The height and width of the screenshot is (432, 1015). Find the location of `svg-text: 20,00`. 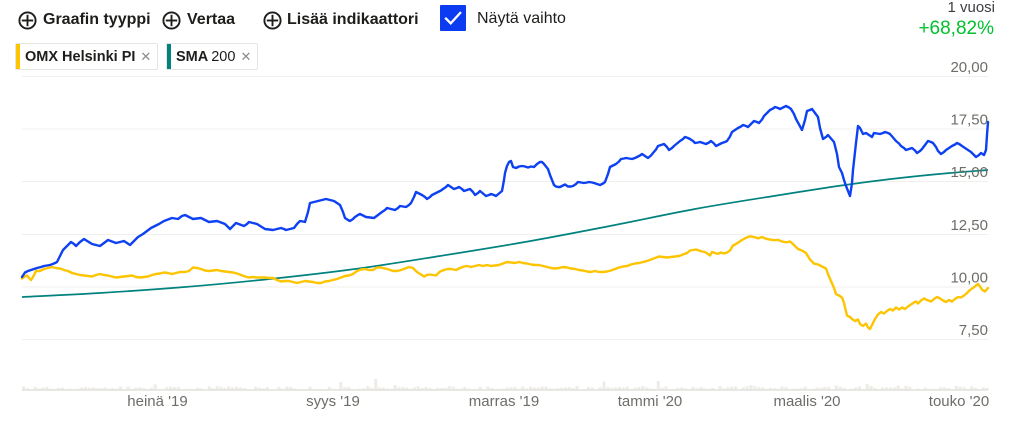

svg-text: 20,00 is located at coordinates (969, 67).